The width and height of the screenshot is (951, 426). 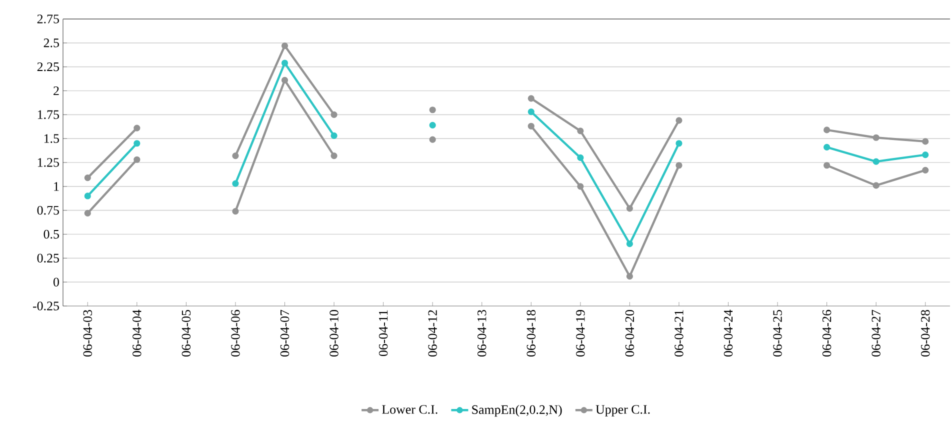 What do you see at coordinates (432, 333) in the screenshot?
I see `x-tick-label: 06-04-12` at bounding box center [432, 333].